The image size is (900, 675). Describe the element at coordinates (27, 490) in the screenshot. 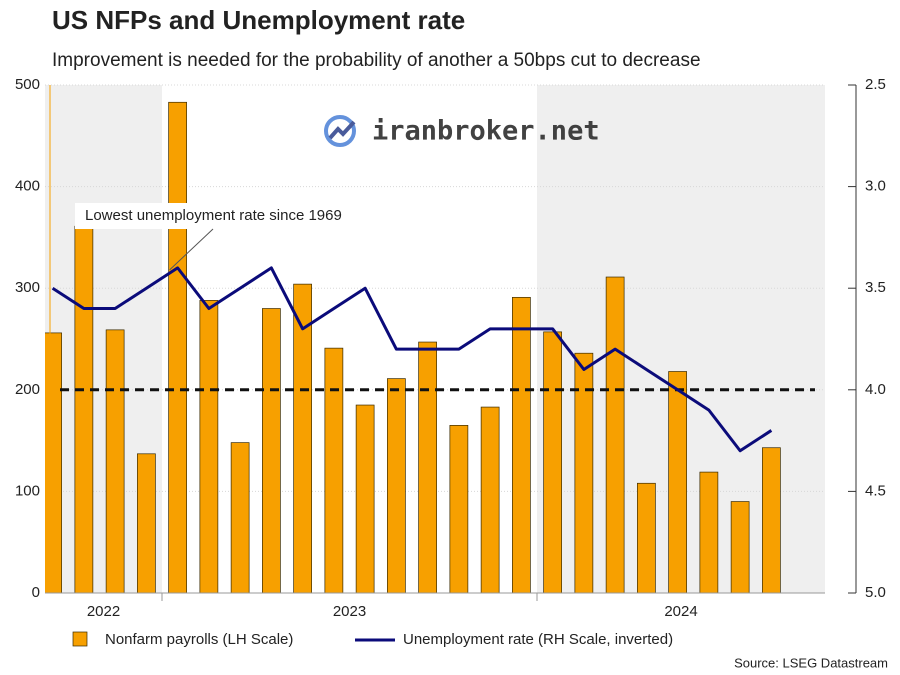

I see `y-tick-label: 100` at that location.